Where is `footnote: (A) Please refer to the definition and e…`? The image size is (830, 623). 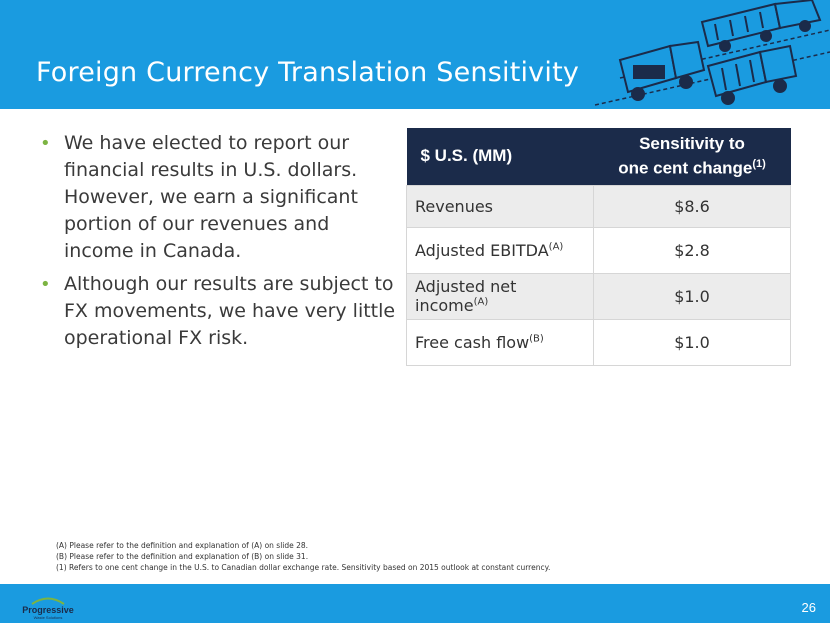 footnote: (A) Please refer to the definition and e… is located at coordinates (182, 545).